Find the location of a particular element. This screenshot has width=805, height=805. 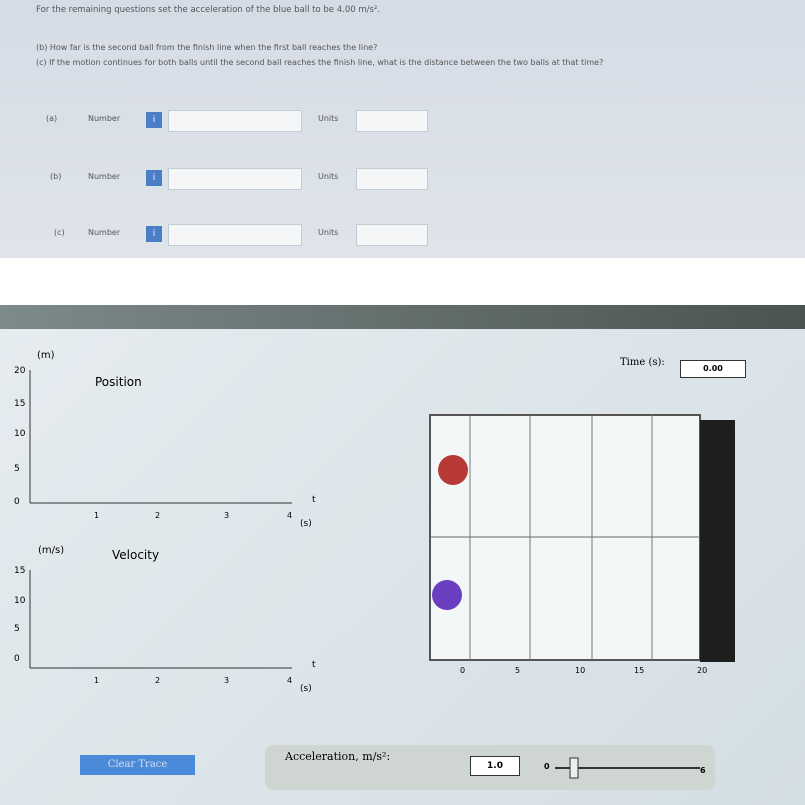

track-scale-label: 0 is located at coordinates (463, 670).